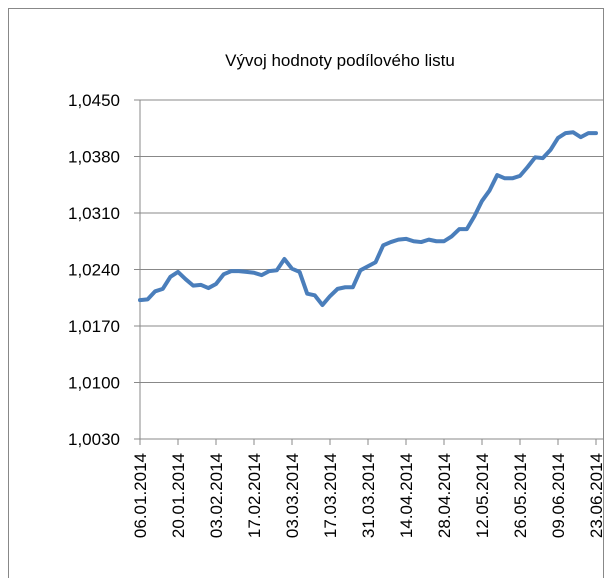 This screenshot has height=578, width=606. Describe the element at coordinates (94, 213) in the screenshot. I see `y-tick-label: 1,0310` at that location.